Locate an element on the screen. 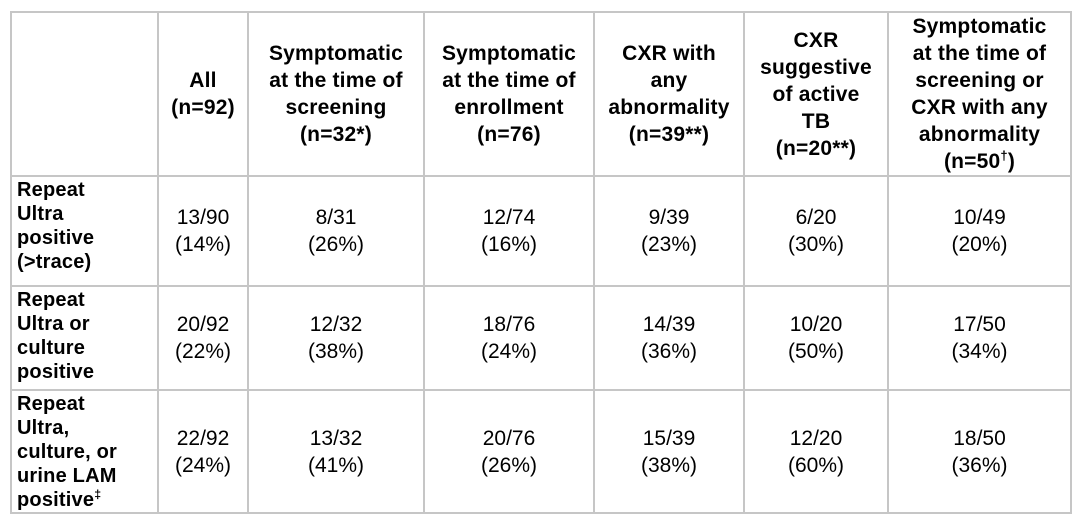 This screenshot has width=1080, height=517. n-text: (n=20**) is located at coordinates (816, 148).